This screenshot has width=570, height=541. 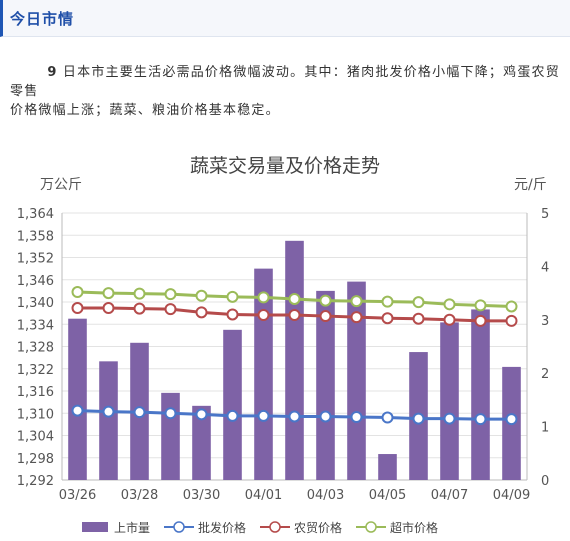 What do you see at coordinates (449, 495) in the screenshot?
I see `x-axis-tick-label: 04/07` at bounding box center [449, 495].